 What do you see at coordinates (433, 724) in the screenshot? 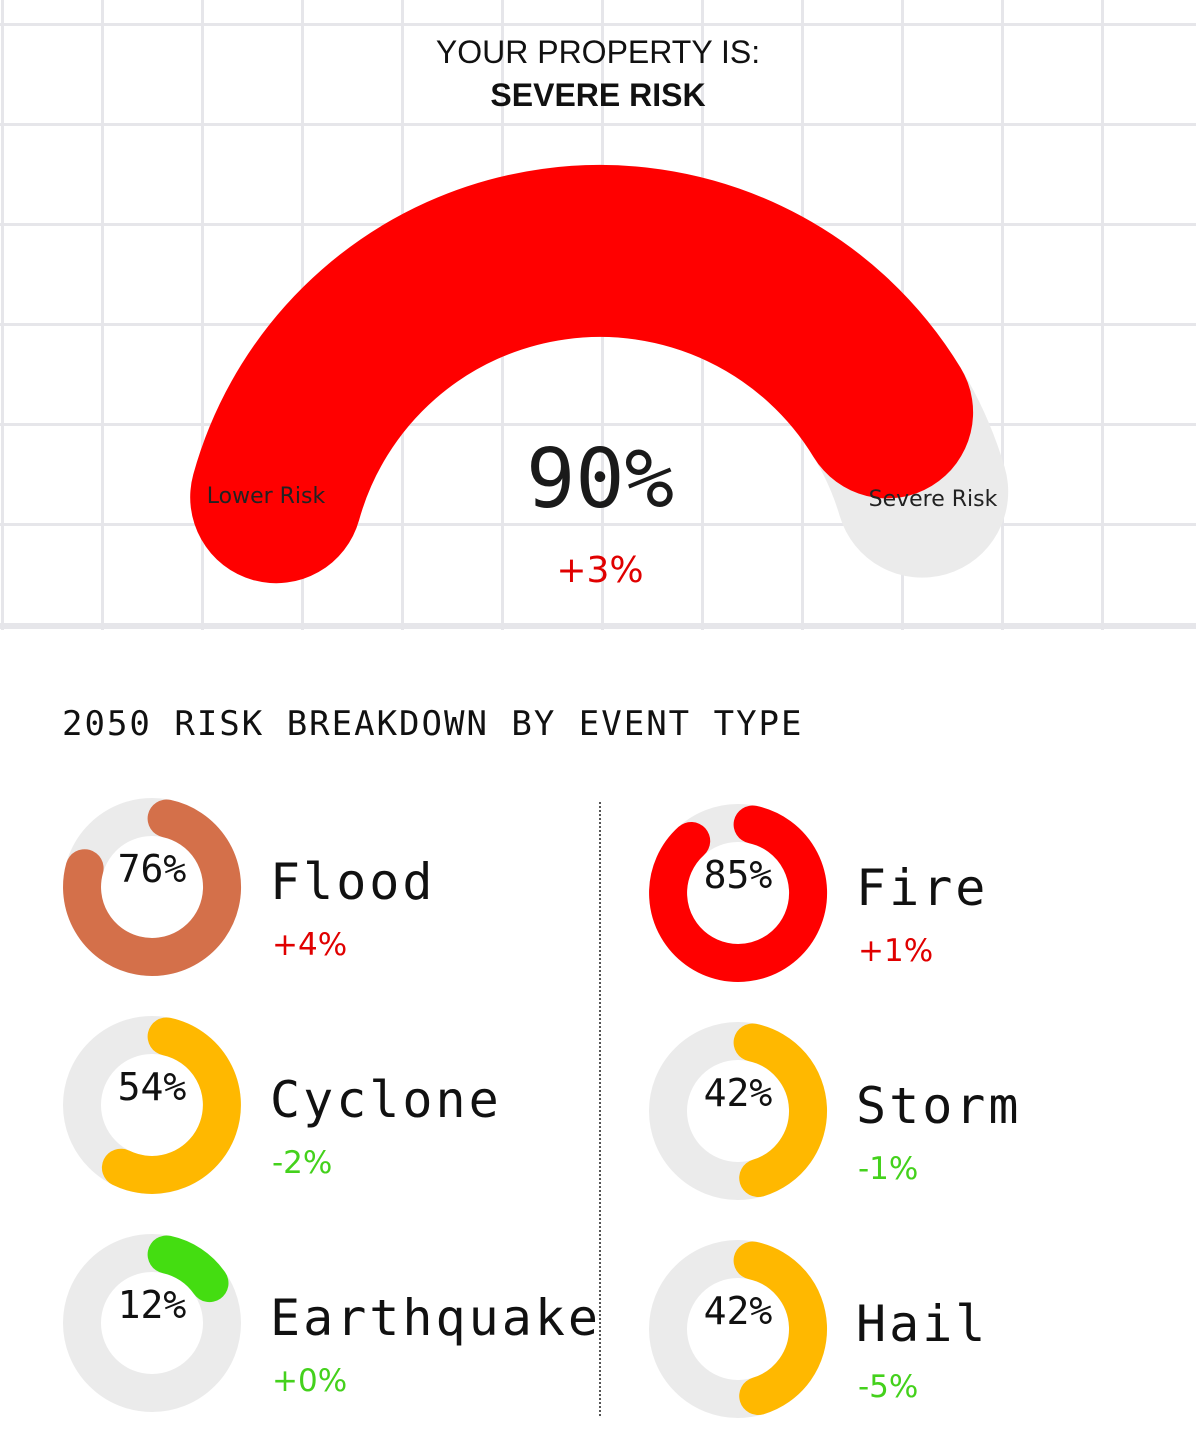
I see `breakdown-title: 2050 RISK BREAKDOWN BY EVENT TYPE` at bounding box center [433, 724].